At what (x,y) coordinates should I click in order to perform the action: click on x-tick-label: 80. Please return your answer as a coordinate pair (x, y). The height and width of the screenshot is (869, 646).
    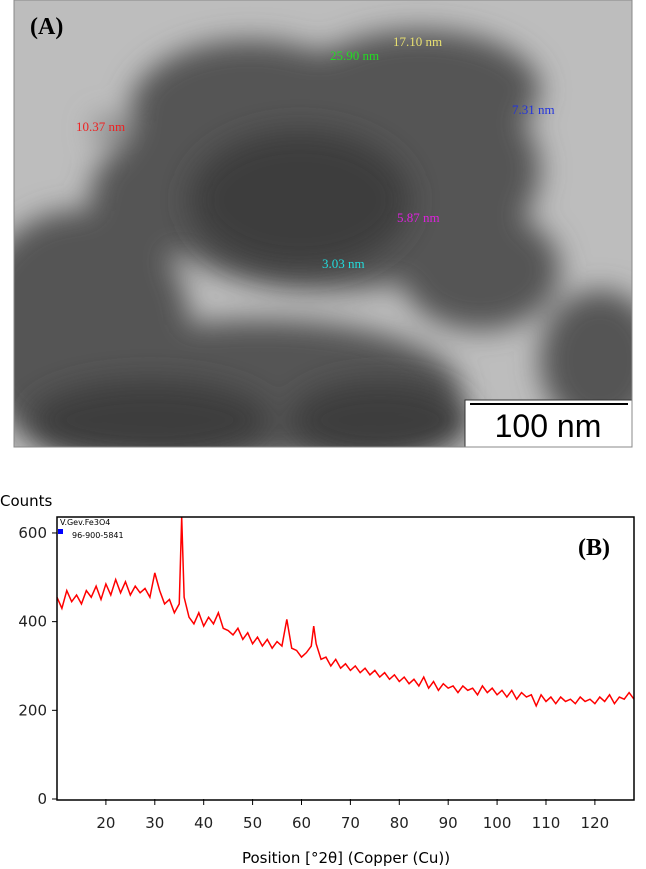
    Looking at the image, I should click on (399, 823).